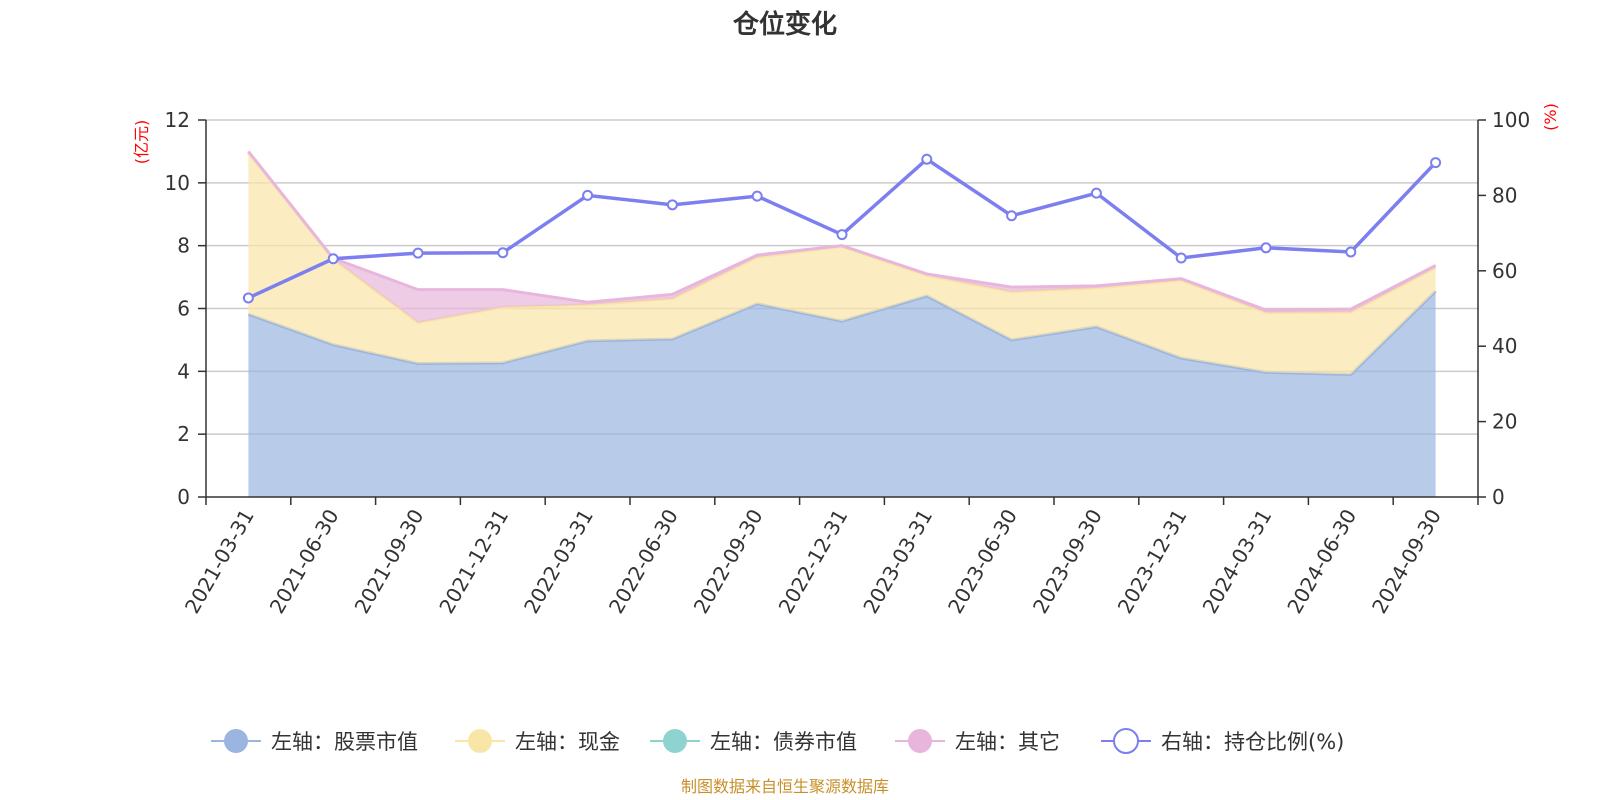 The height and width of the screenshot is (800, 1600). Describe the element at coordinates (183, 434) in the screenshot. I see `left-tick-label: 2` at that location.